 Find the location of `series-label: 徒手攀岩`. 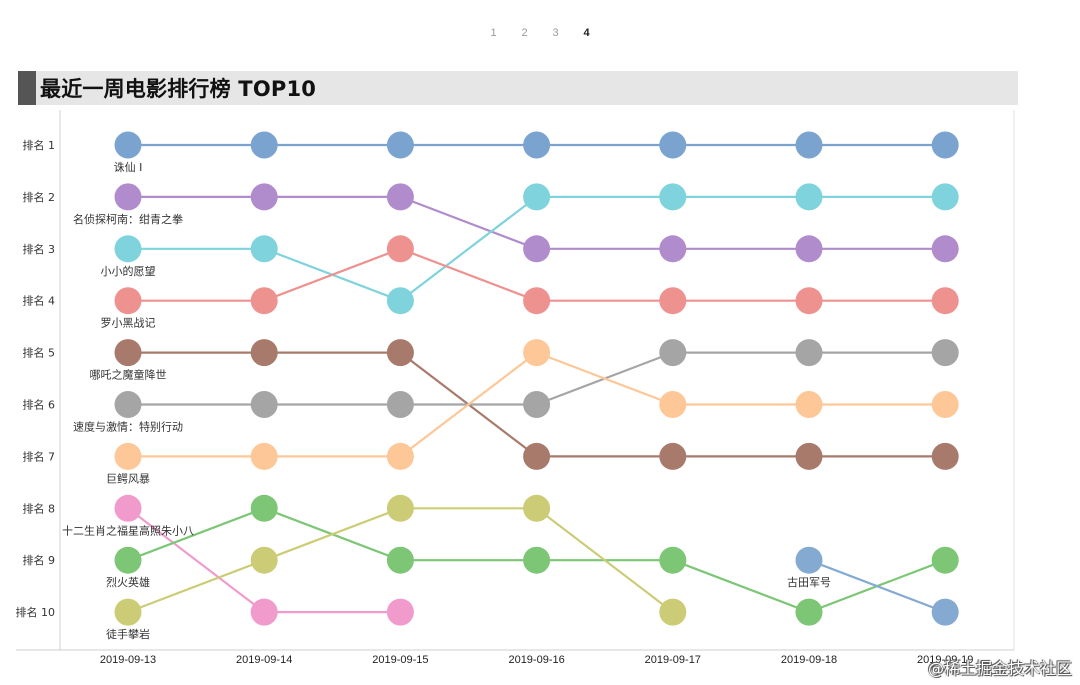

series-label: 徒手攀岩 is located at coordinates (128, 634).